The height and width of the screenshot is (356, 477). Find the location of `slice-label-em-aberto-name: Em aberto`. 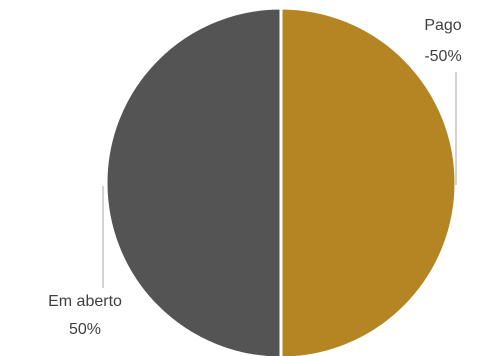

slice-label-em-aberto-name: Em aberto is located at coordinates (85, 301).